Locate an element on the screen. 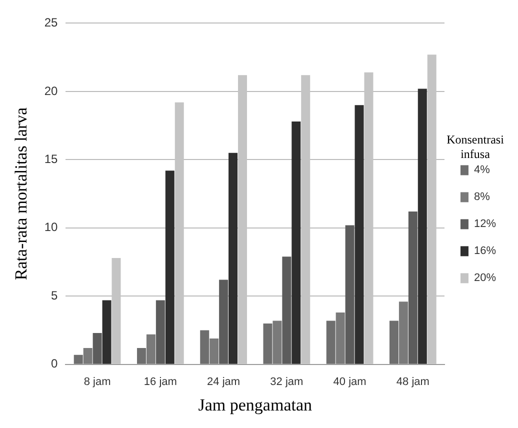  legend-label: 8% is located at coordinates (482, 197).